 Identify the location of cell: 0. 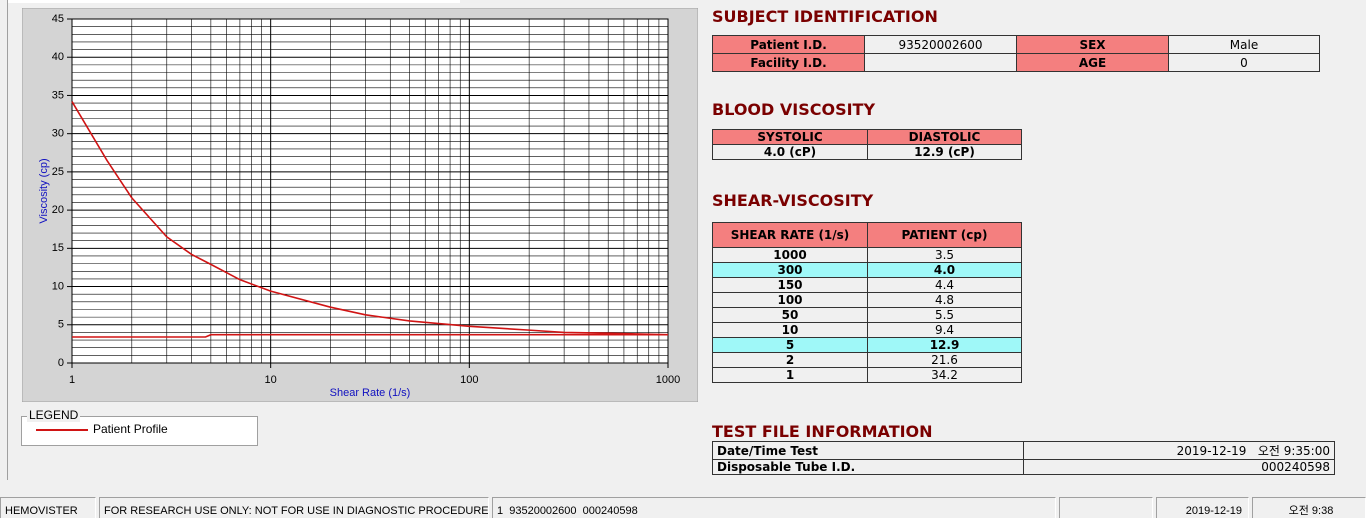
(1244, 62).